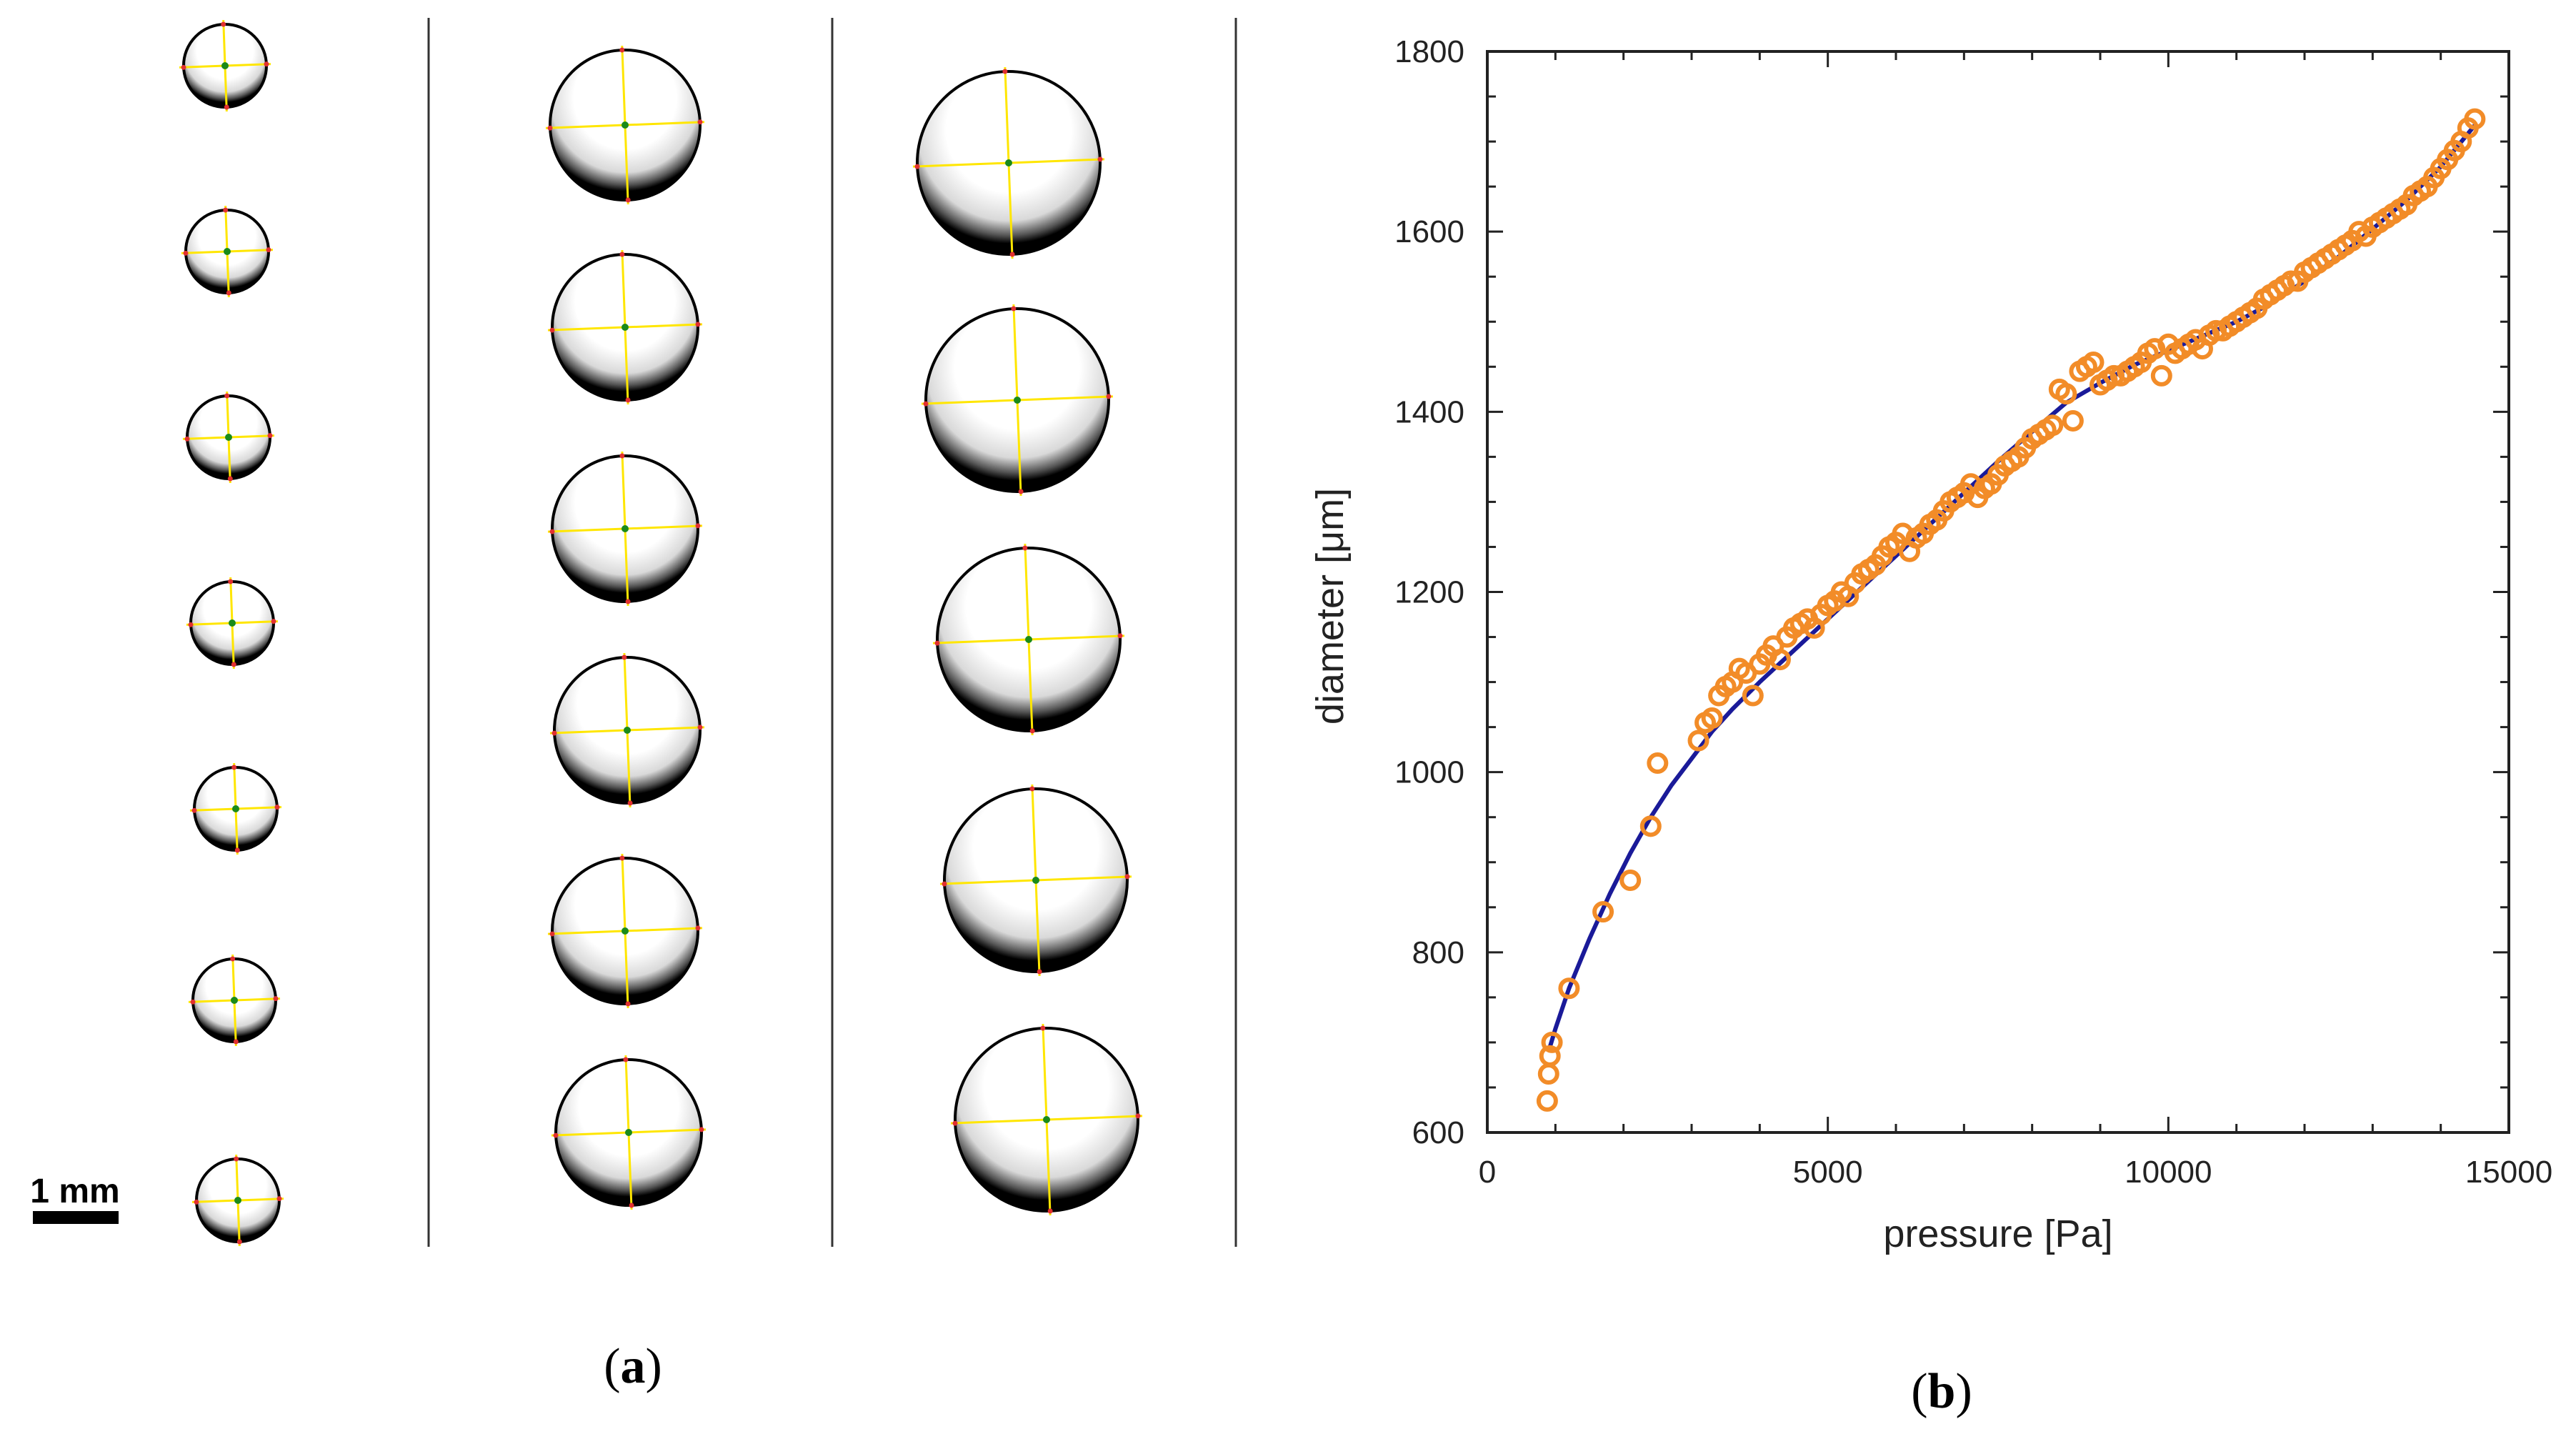 Image resolution: width=2576 pixels, height=1434 pixels. Describe the element at coordinates (1429, 592) in the screenshot. I see `y-tick-label: 1200` at that location.